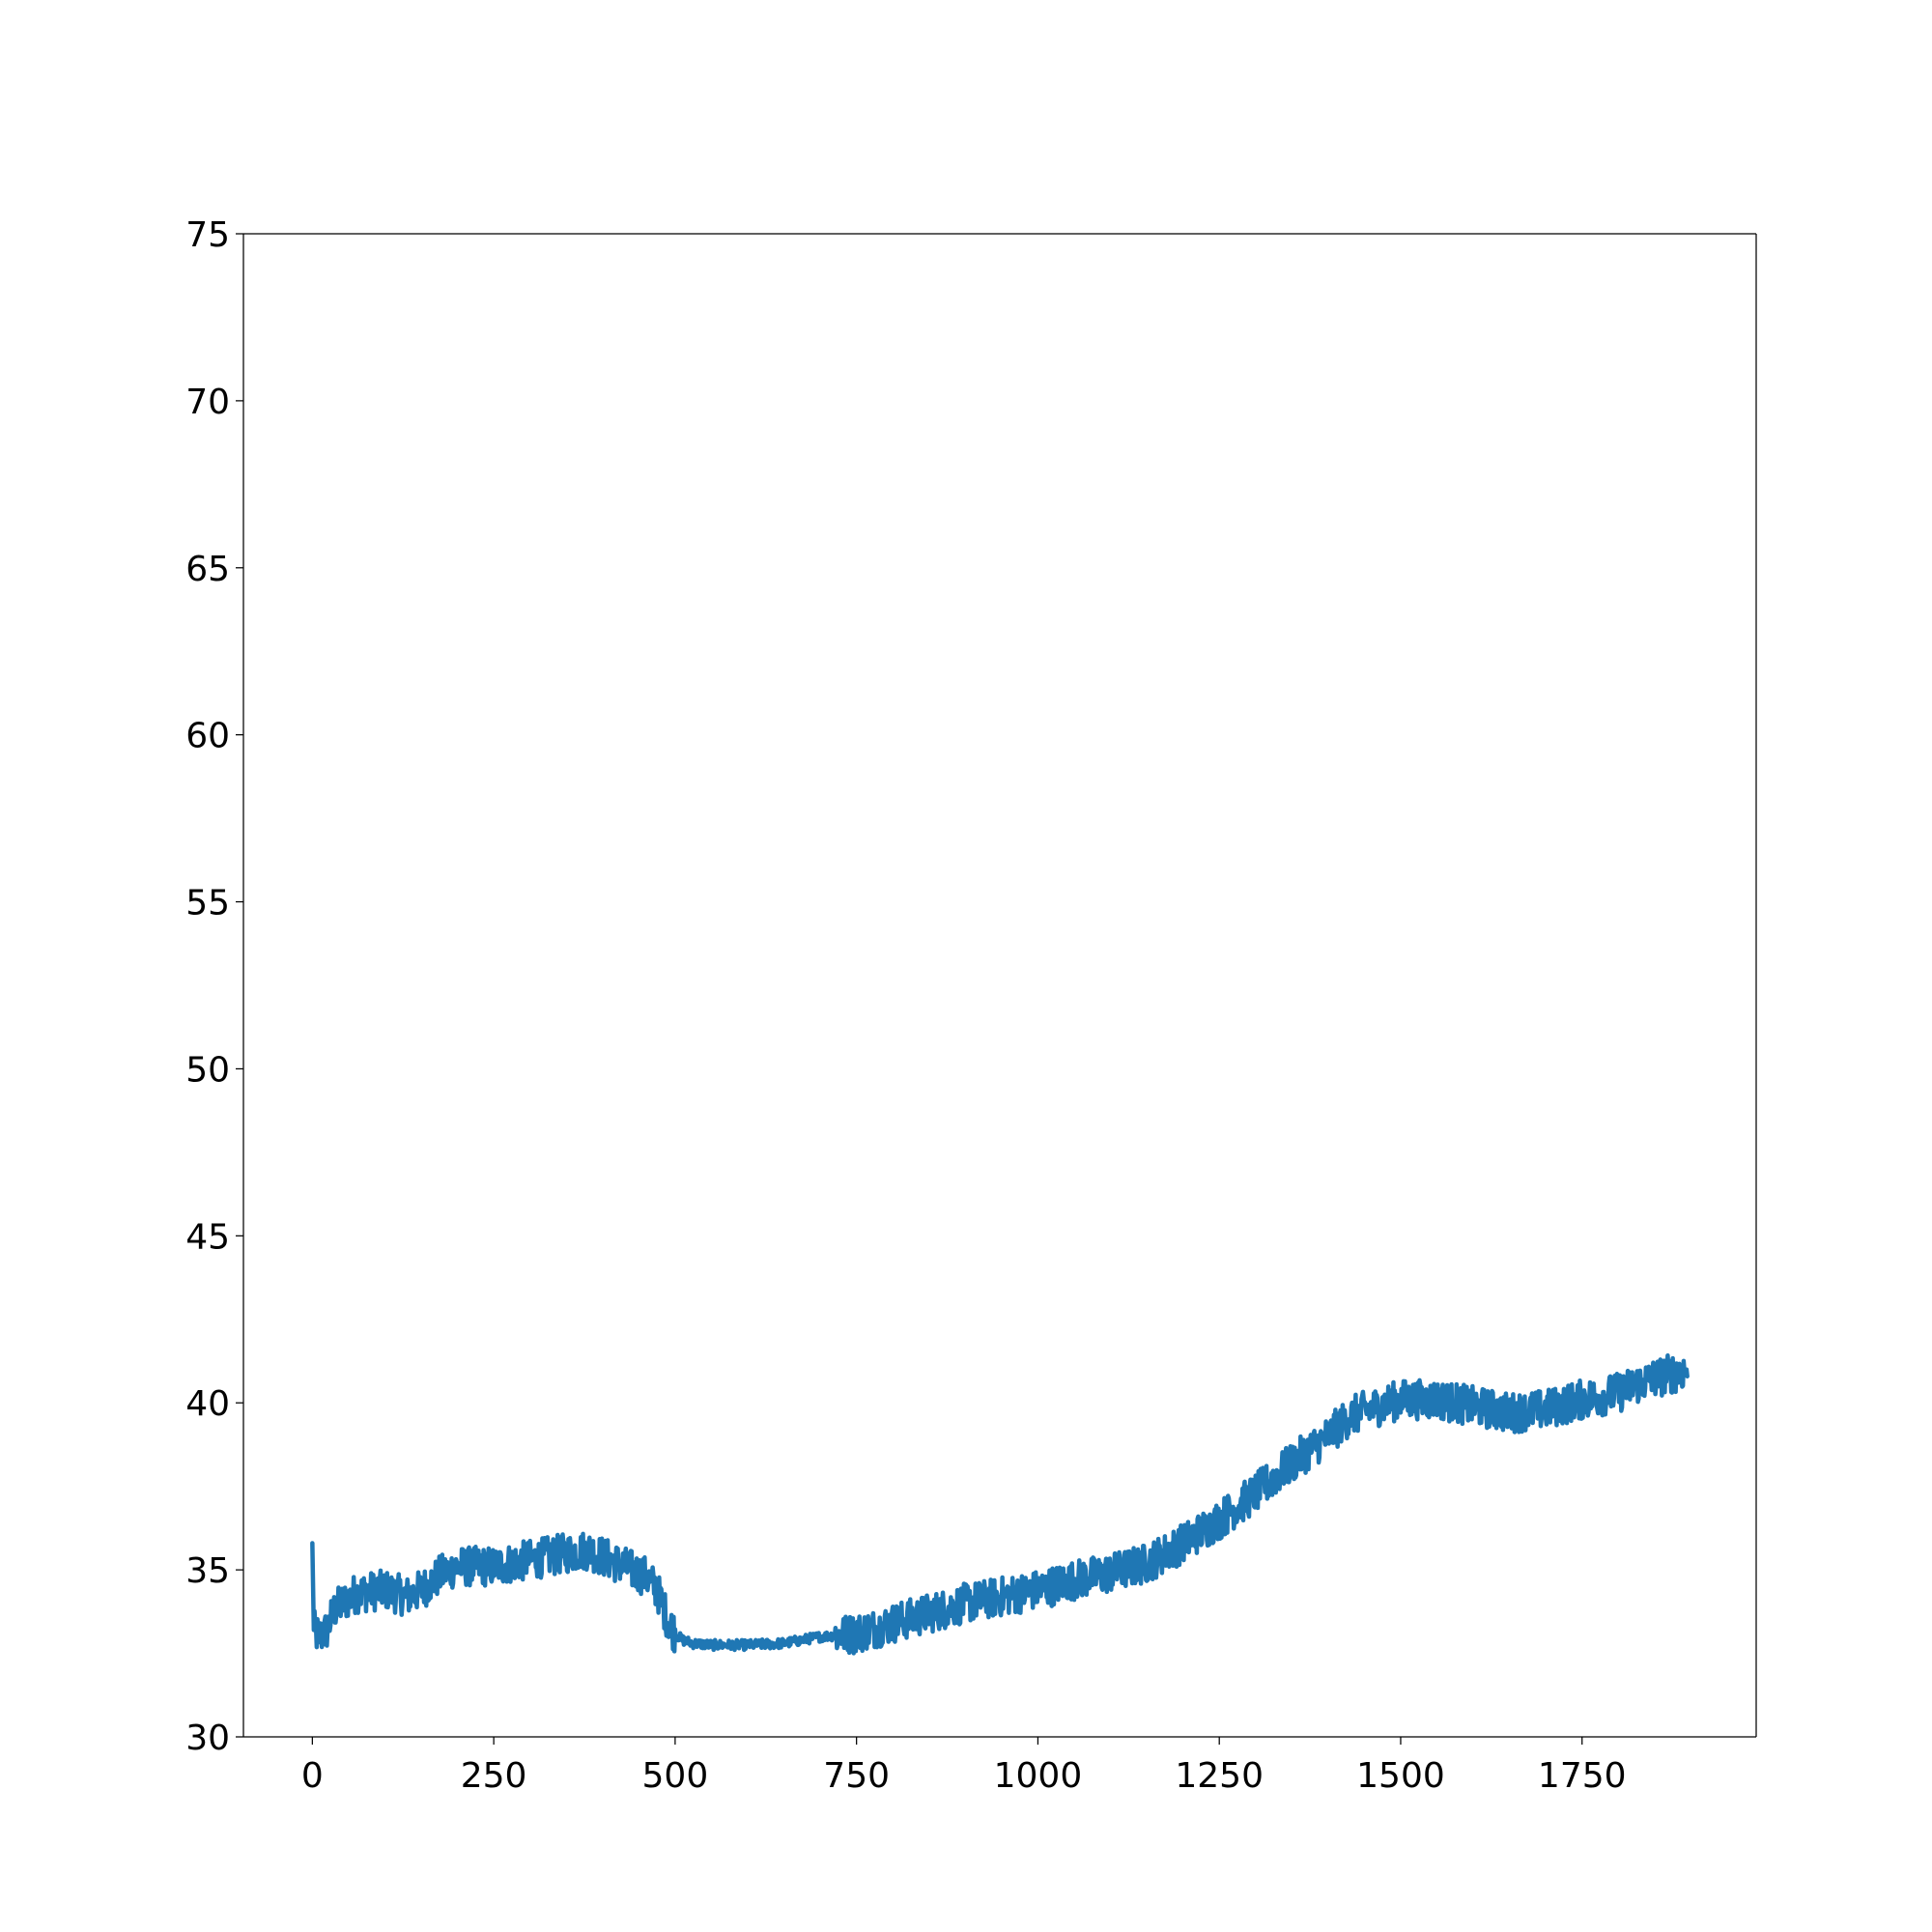 The image size is (1932, 1932). Describe the element at coordinates (1038, 1776) in the screenshot. I see `x-tick-label: 1000` at that location.